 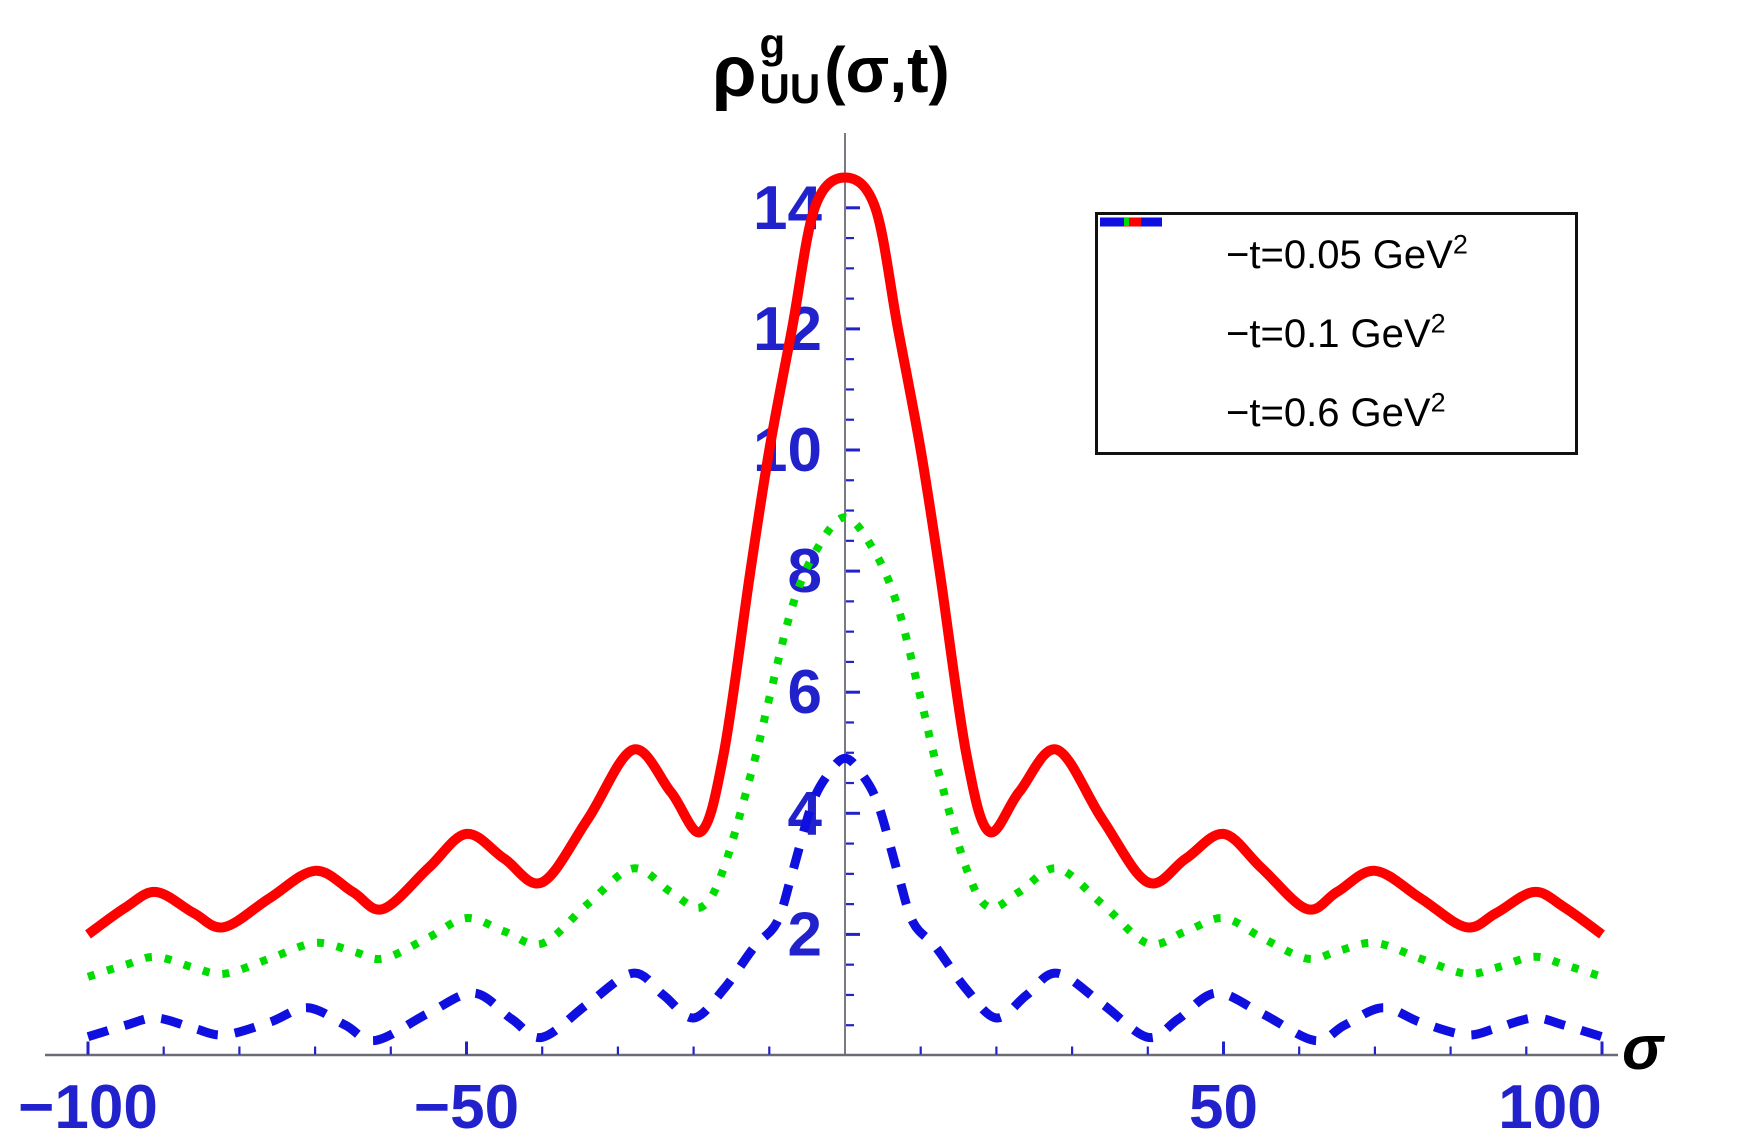 What do you see at coordinates (805, 692) in the screenshot?
I see `y-tick-label: 6` at bounding box center [805, 692].